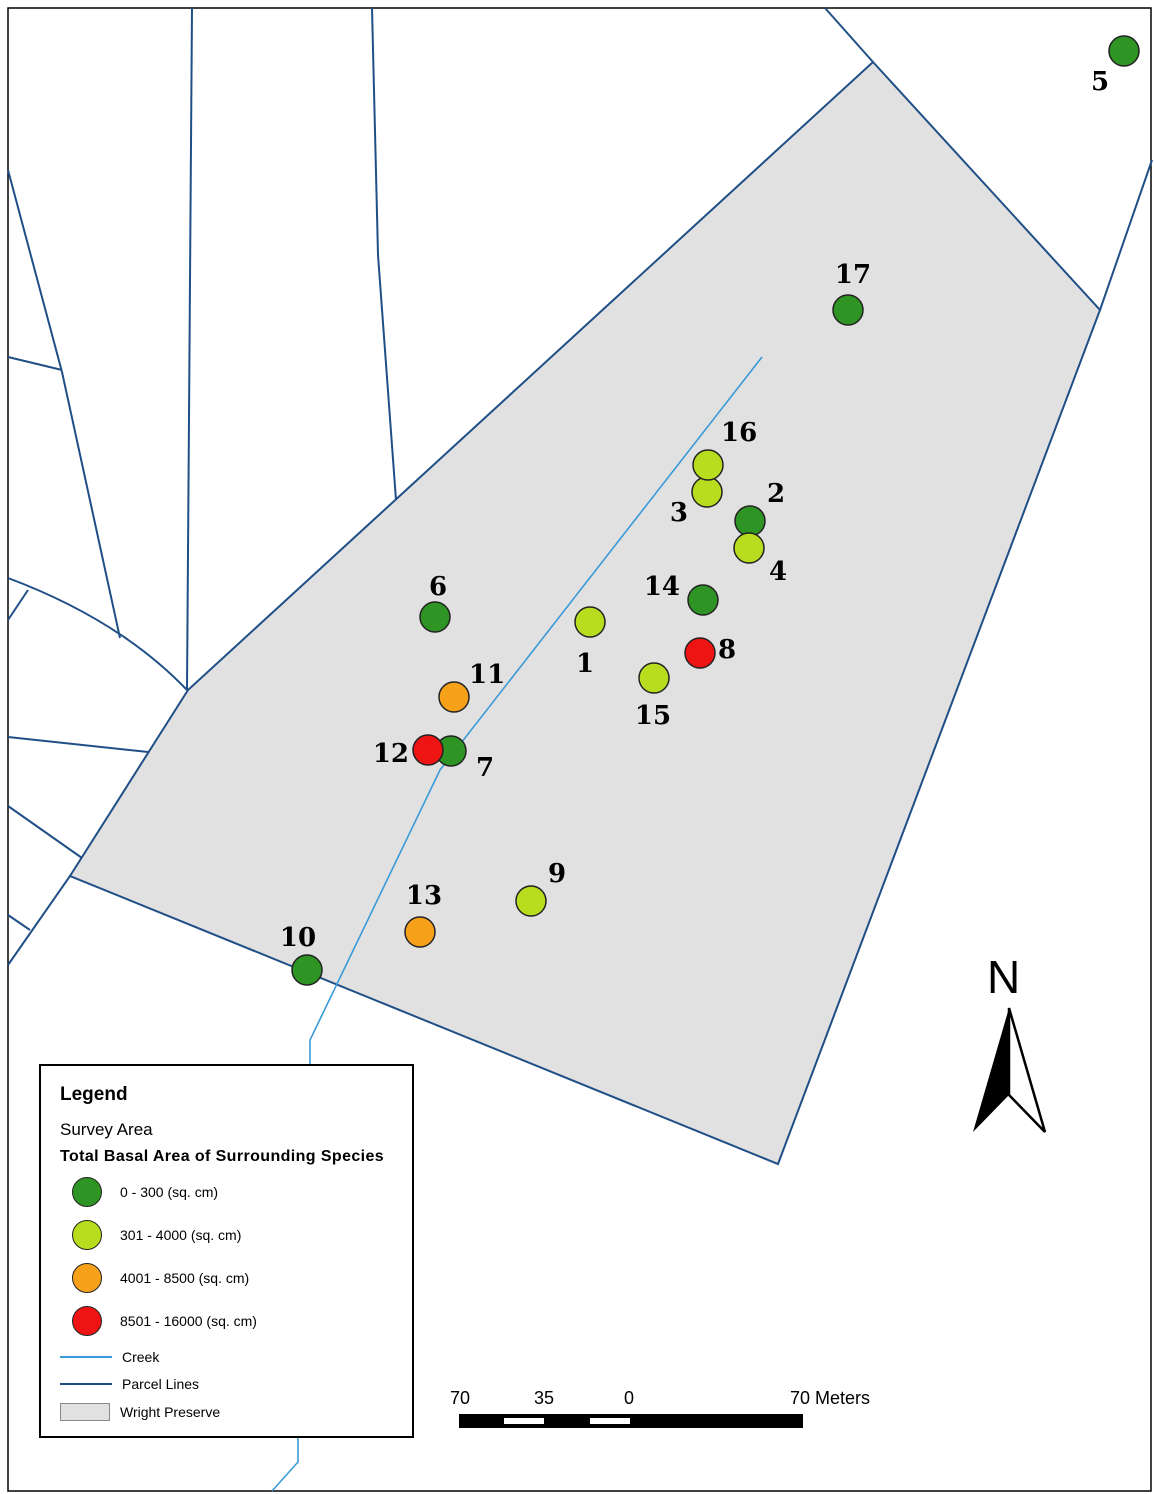  Describe the element at coordinates (544, 1398) in the screenshot. I see `scale-label: 35` at that location.